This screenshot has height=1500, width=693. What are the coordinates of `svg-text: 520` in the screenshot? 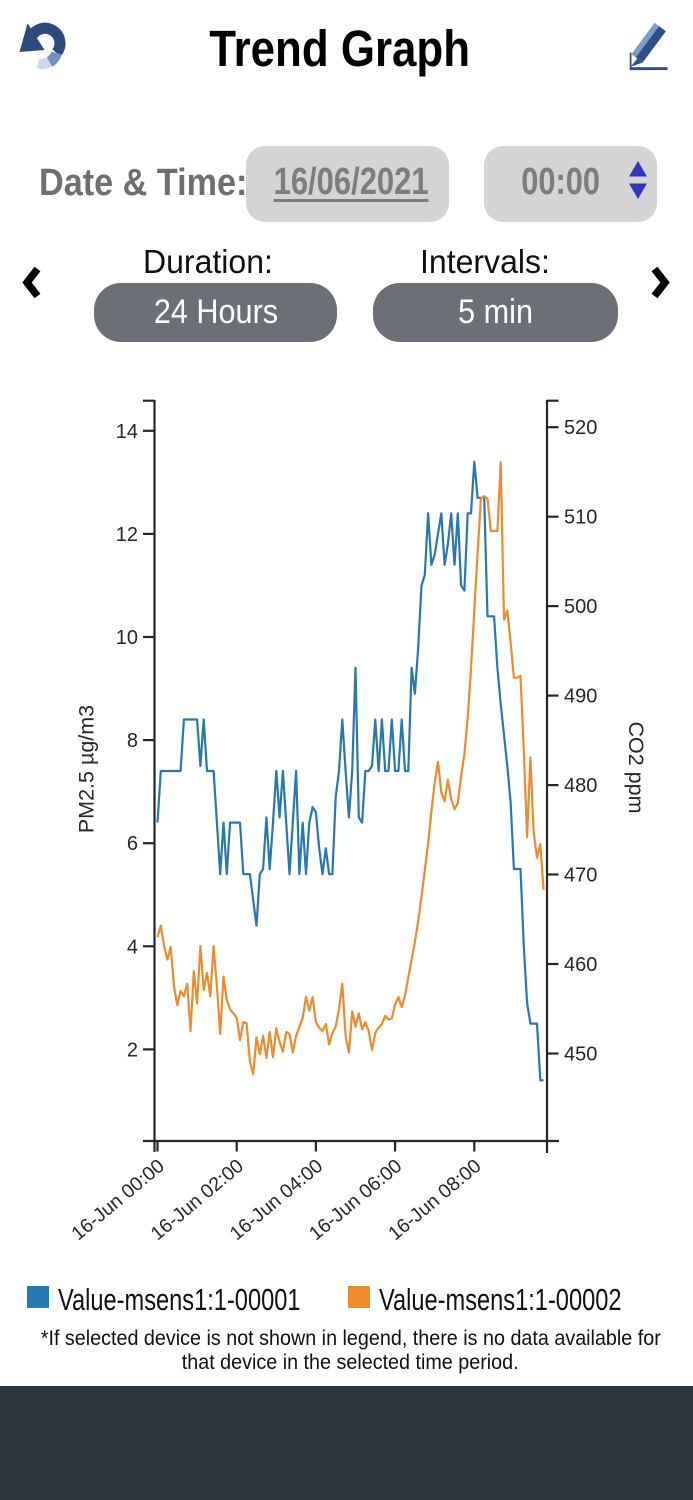 It's located at (580, 428).